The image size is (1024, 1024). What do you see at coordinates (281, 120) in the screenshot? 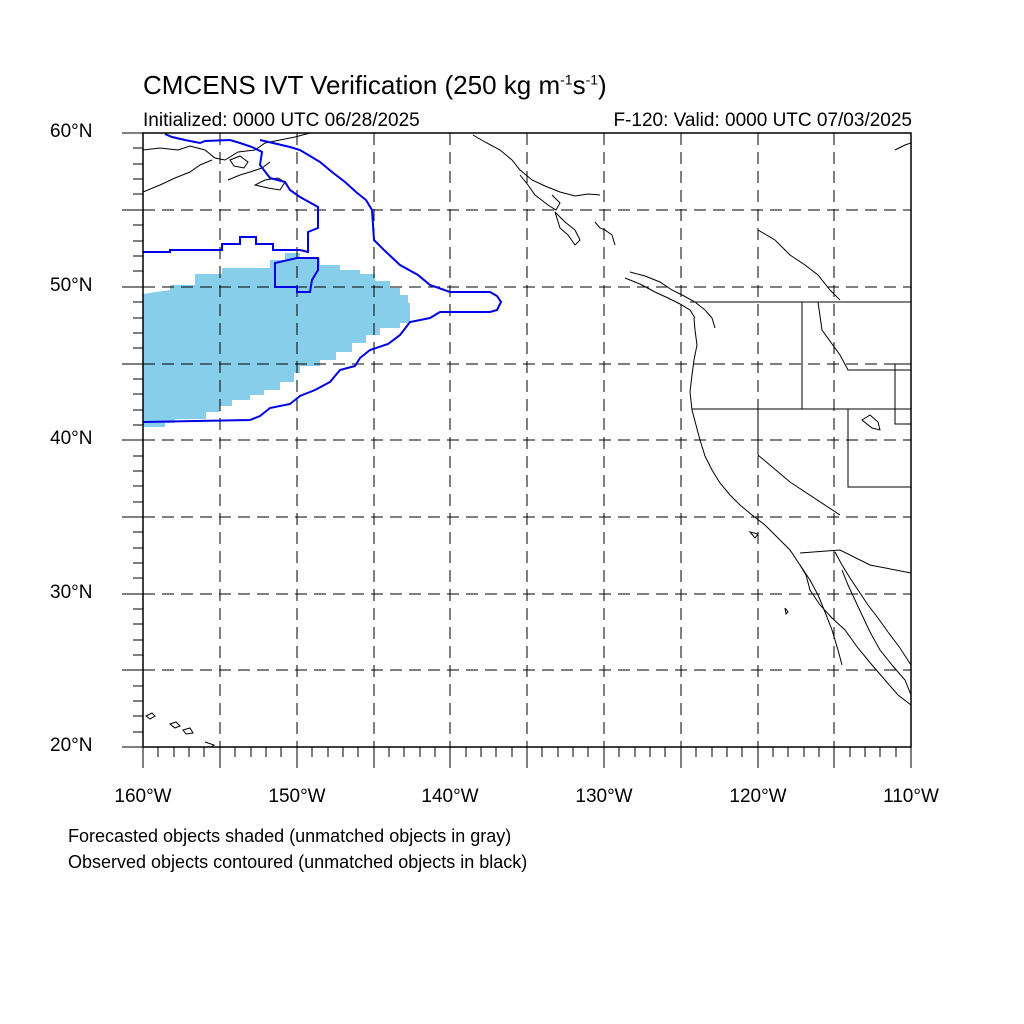
I see `initialized-label: Initialized: 0000 UTC 06/28/2025` at bounding box center [281, 120].